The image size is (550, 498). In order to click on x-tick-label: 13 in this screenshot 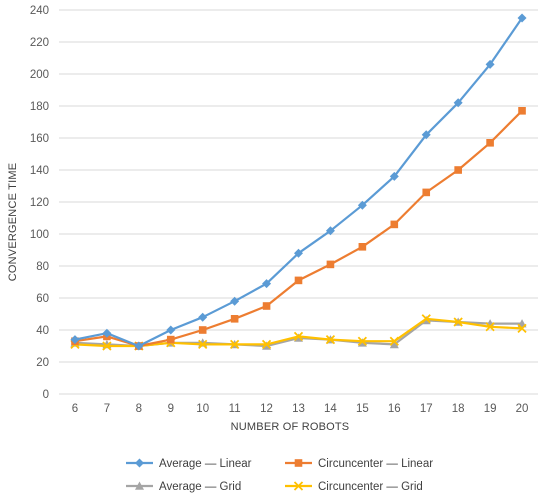, I will do `click(298, 409)`.